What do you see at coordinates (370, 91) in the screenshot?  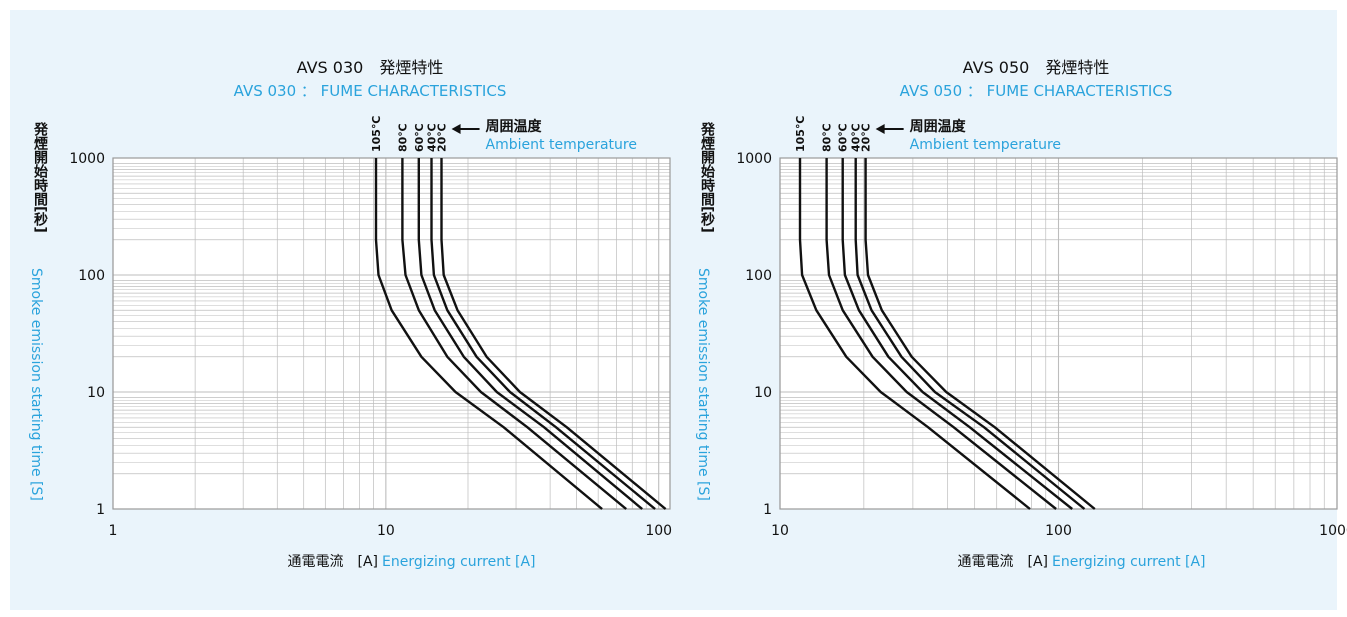 I see `chart-subtitle: AVS 030 ： FUME CHARACTERISTICS` at bounding box center [370, 91].